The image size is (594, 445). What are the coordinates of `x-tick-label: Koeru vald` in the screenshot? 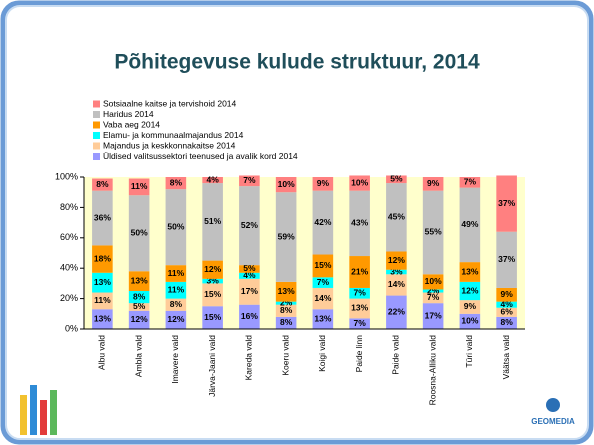 It's located at (285, 355).